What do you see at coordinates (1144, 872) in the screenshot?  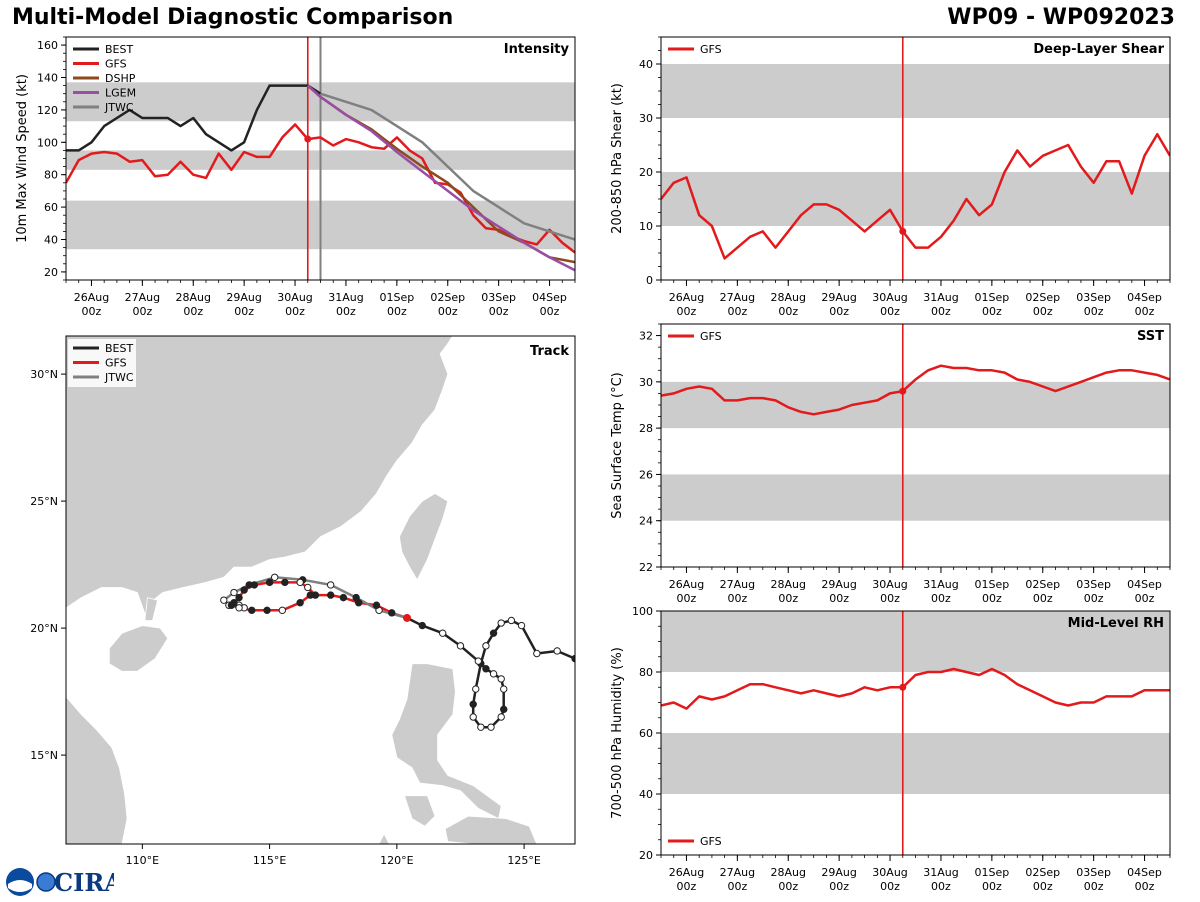 I see `rh-xtick-label: 04Sep` at bounding box center [1144, 872].